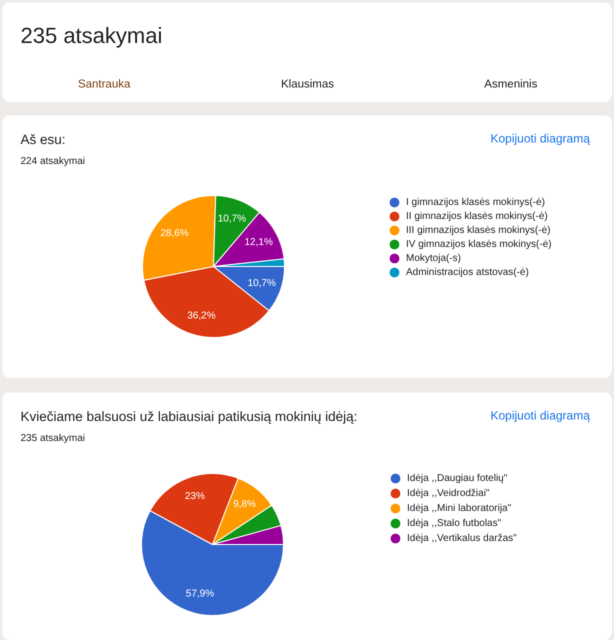 This screenshot has height=640, width=614. Describe the element at coordinates (478, 230) in the screenshot. I see `legend-label: III gimnazijos klasės mokinys(-ė)` at that location.